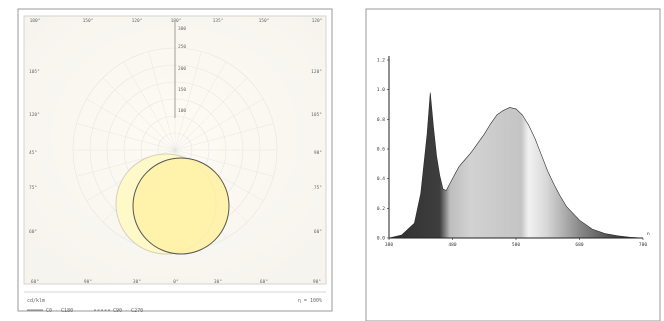 This screenshot has width=664, height=321. Describe the element at coordinates (182, 111) in the screenshot. I see `polar-radial-tick-label: 100` at that location.